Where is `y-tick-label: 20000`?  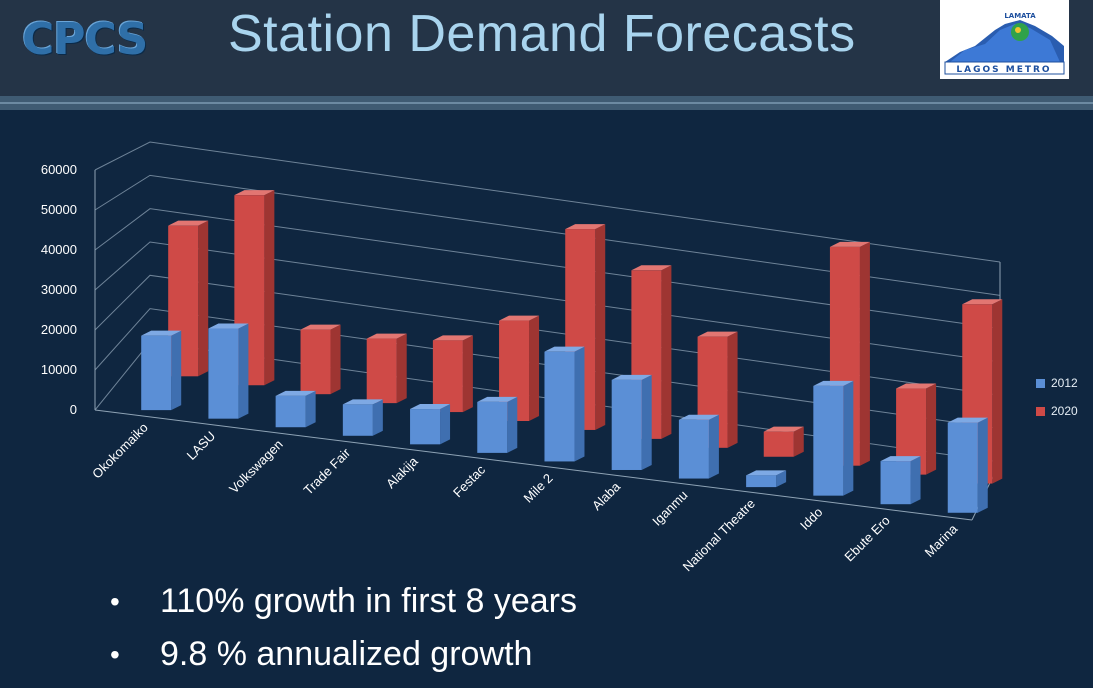 y-tick-label: 20000 is located at coordinates (59, 329).